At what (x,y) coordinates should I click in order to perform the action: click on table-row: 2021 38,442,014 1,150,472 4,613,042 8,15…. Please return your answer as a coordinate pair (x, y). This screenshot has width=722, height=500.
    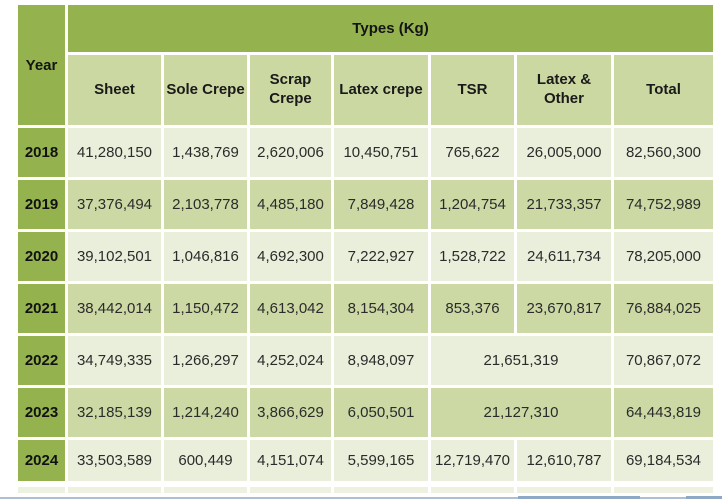
    Looking at the image, I should click on (365, 308).